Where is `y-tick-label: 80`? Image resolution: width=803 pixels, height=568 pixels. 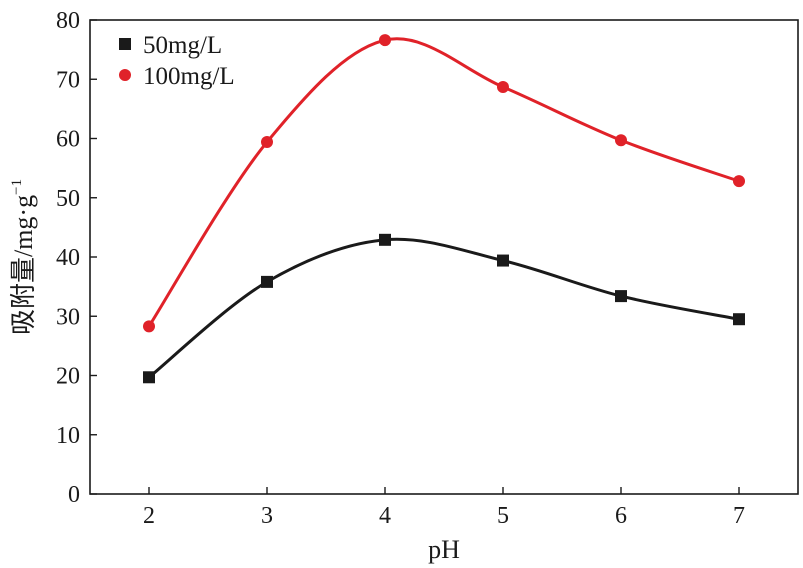 y-tick-label: 80 is located at coordinates (68, 21).